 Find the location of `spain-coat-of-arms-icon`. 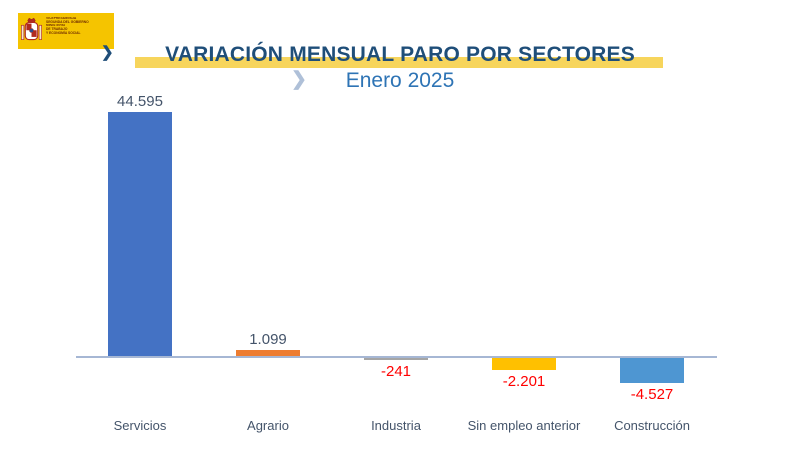

spain-coat-of-arms-icon is located at coordinates (31, 29).